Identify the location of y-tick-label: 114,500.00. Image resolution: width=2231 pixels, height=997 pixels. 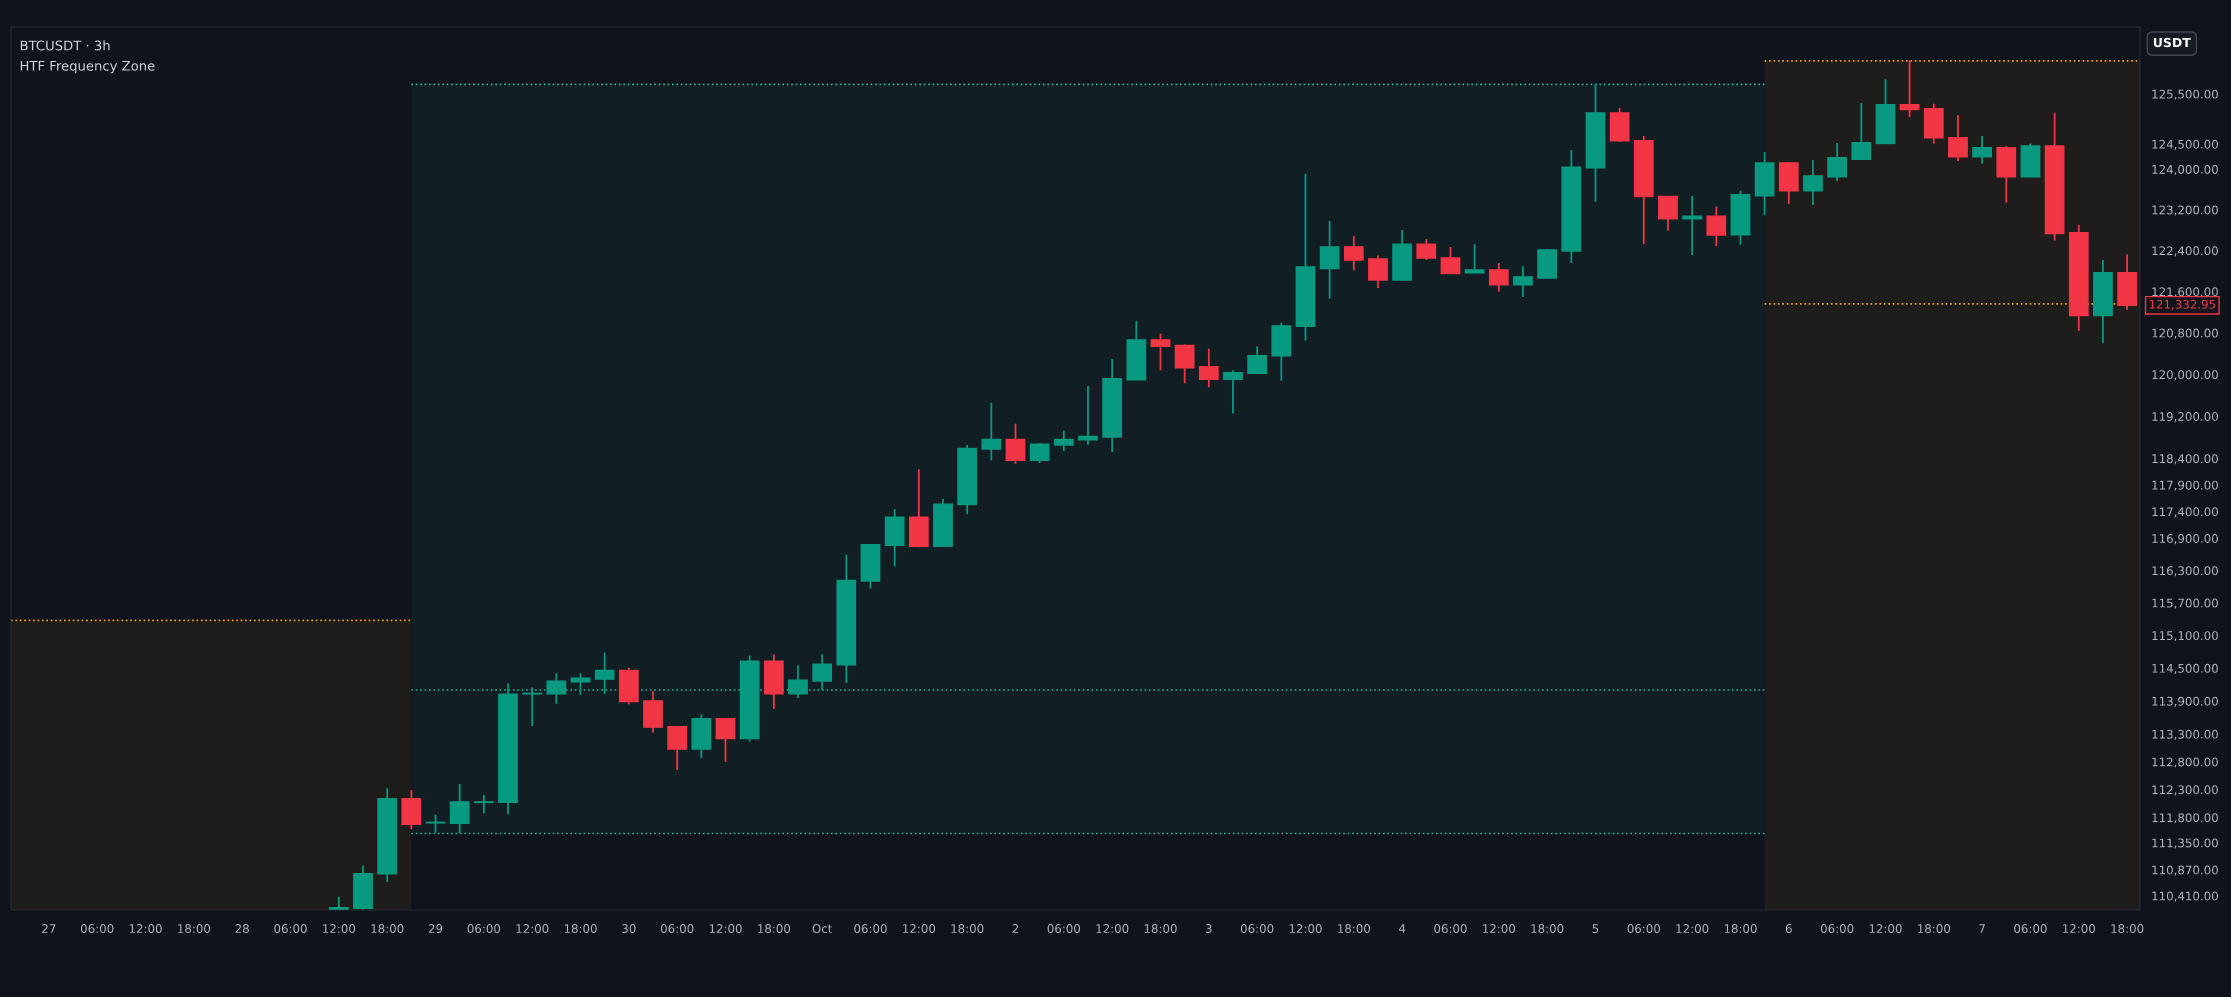
(2185, 668).